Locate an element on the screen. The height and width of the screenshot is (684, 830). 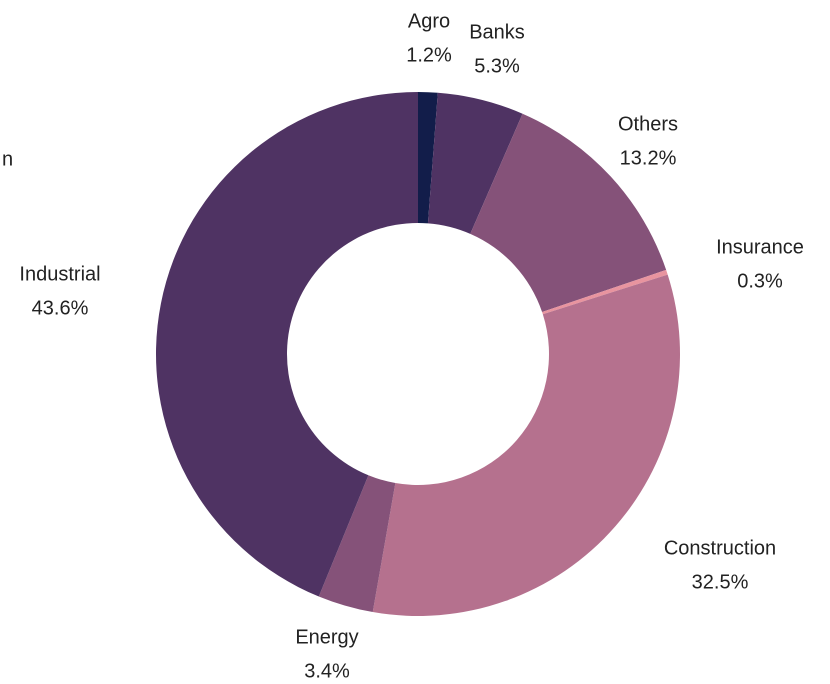
slice-label: Insurance is located at coordinates (760, 247).